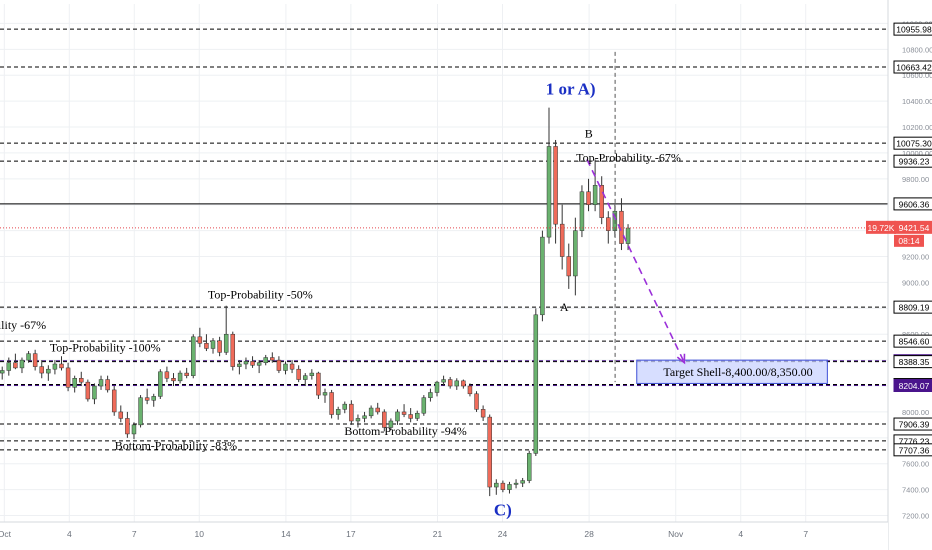  I want to click on price-axis-bg, so click(910, 275).